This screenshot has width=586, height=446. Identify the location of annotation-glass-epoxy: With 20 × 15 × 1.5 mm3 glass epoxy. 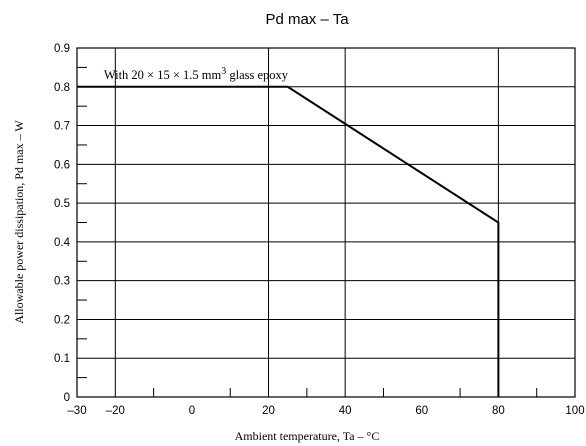
(196, 74).